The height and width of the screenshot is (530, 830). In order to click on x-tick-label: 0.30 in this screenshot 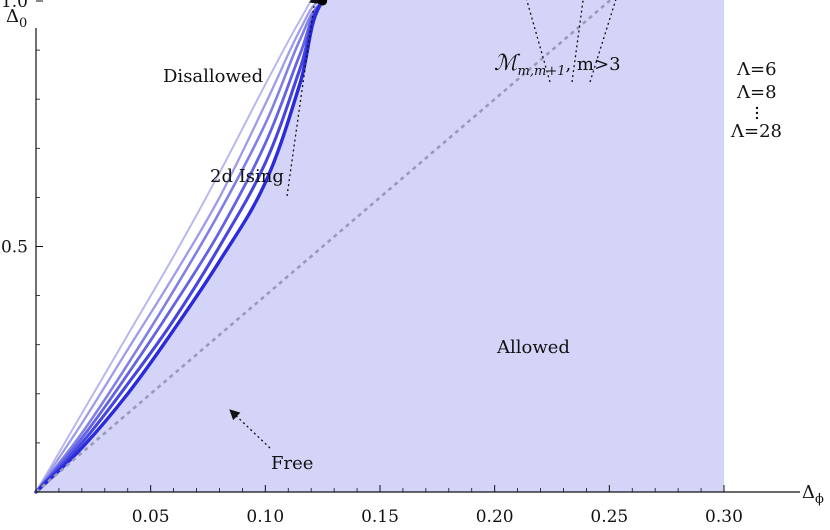, I will do `click(724, 517)`.